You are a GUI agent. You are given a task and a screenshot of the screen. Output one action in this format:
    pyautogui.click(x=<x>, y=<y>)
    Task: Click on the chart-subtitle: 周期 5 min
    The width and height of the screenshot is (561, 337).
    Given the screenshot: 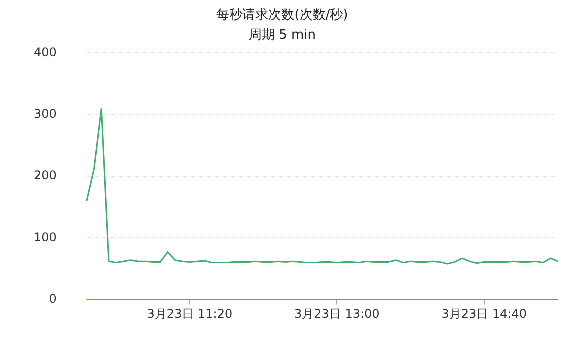 What is the action you would take?
    pyautogui.click(x=282, y=35)
    